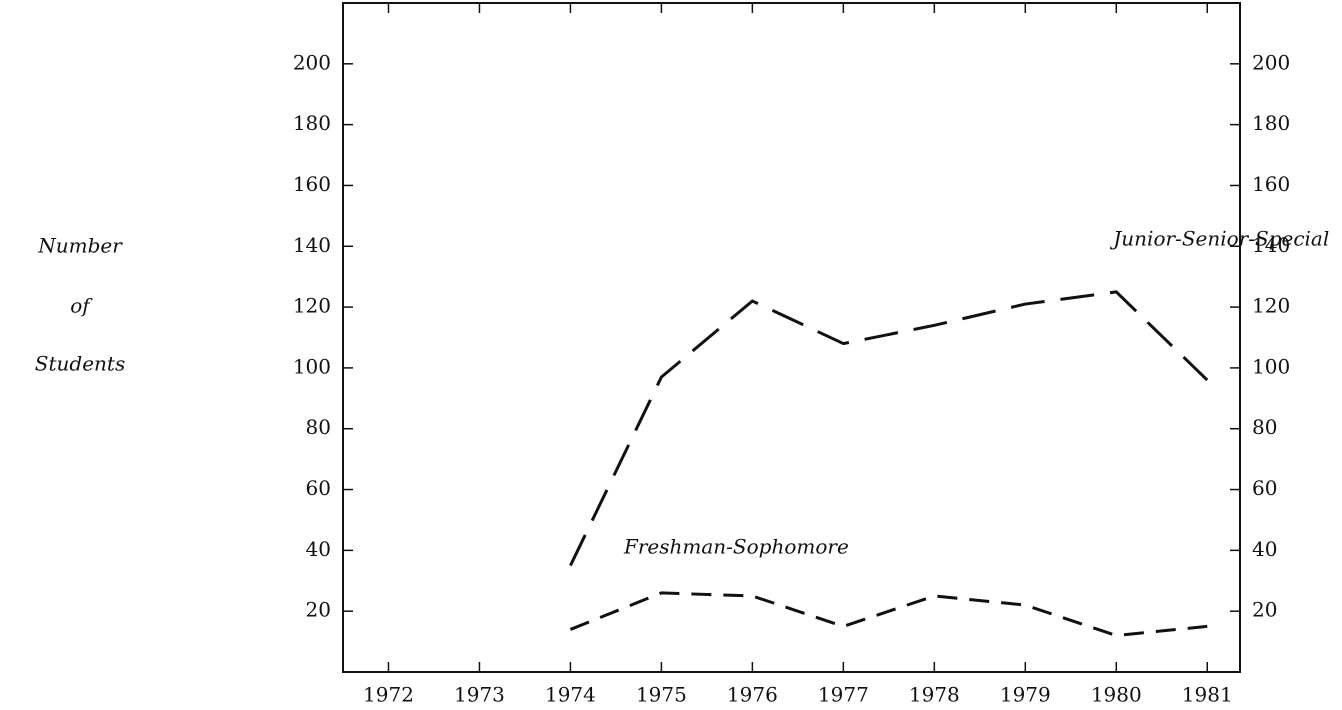  Describe the element at coordinates (1271, 245) in the screenshot. I see `y2-tick-label: 140` at that location.